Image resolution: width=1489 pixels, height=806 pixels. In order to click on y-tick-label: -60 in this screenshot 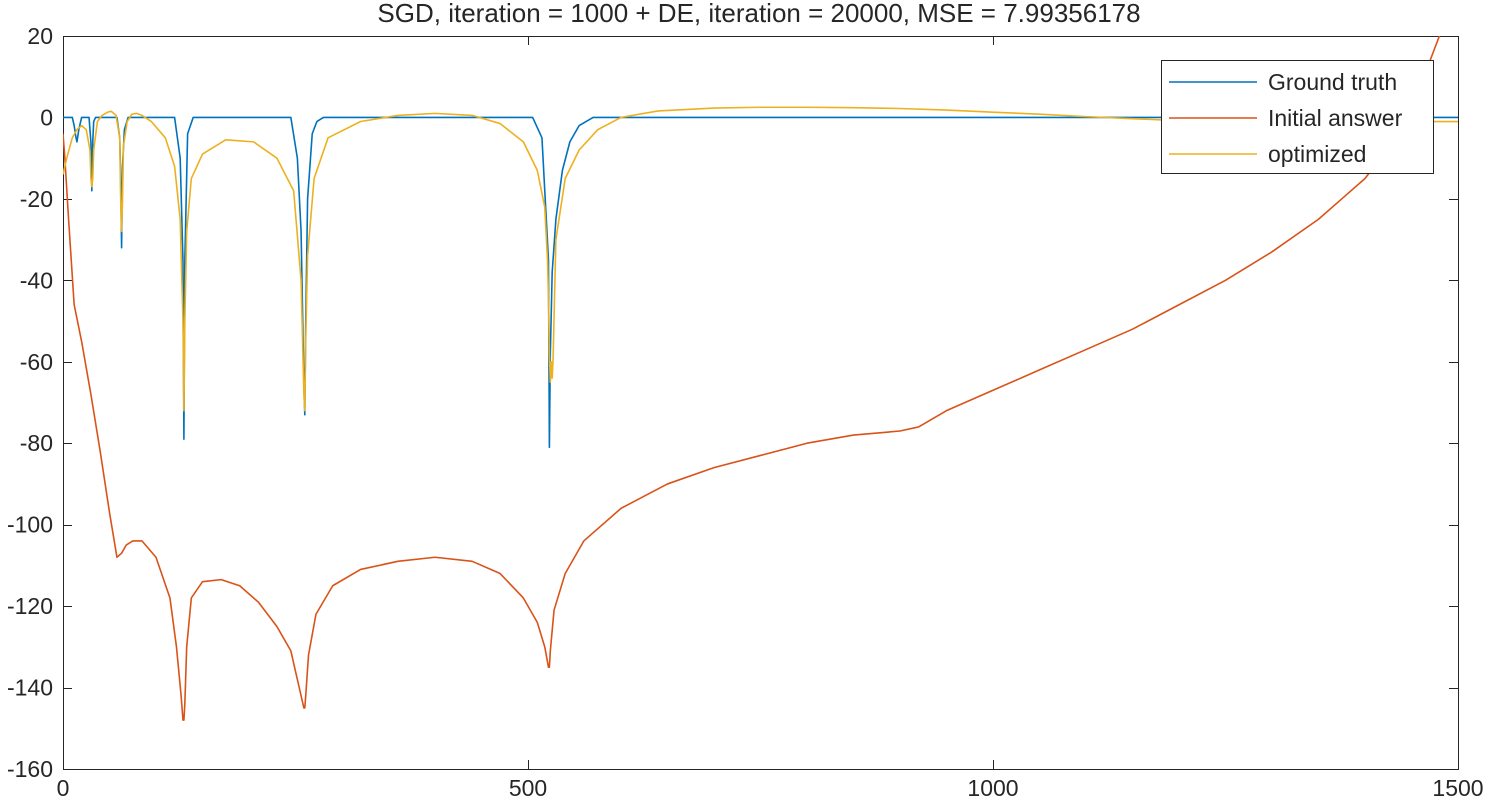, I will do `click(36, 362)`.